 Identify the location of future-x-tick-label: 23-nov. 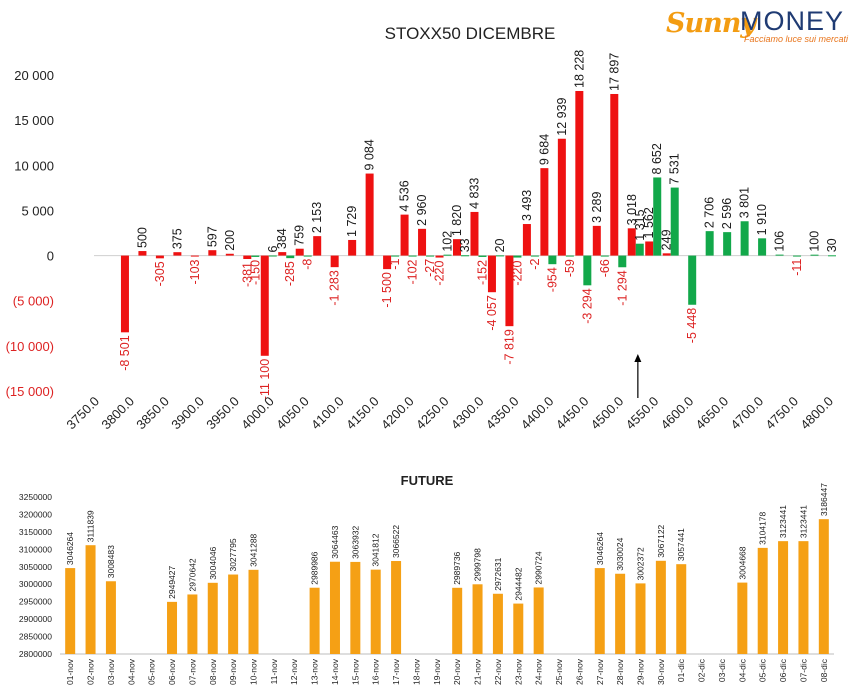
(518, 671).